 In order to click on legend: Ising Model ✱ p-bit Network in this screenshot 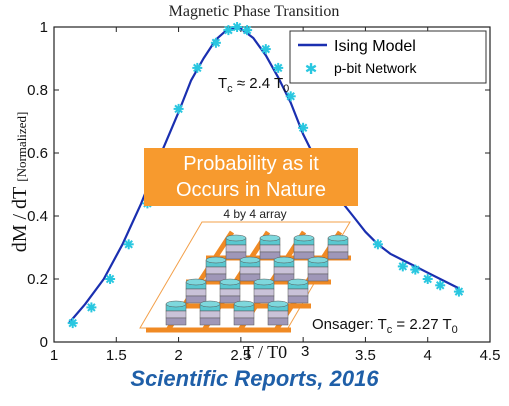, I will do `click(388, 57)`.